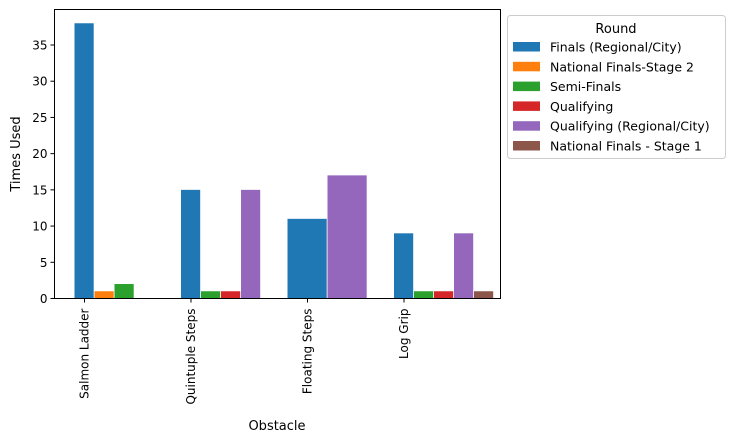  I want to click on y-tick-label: 25, so click(39, 118).